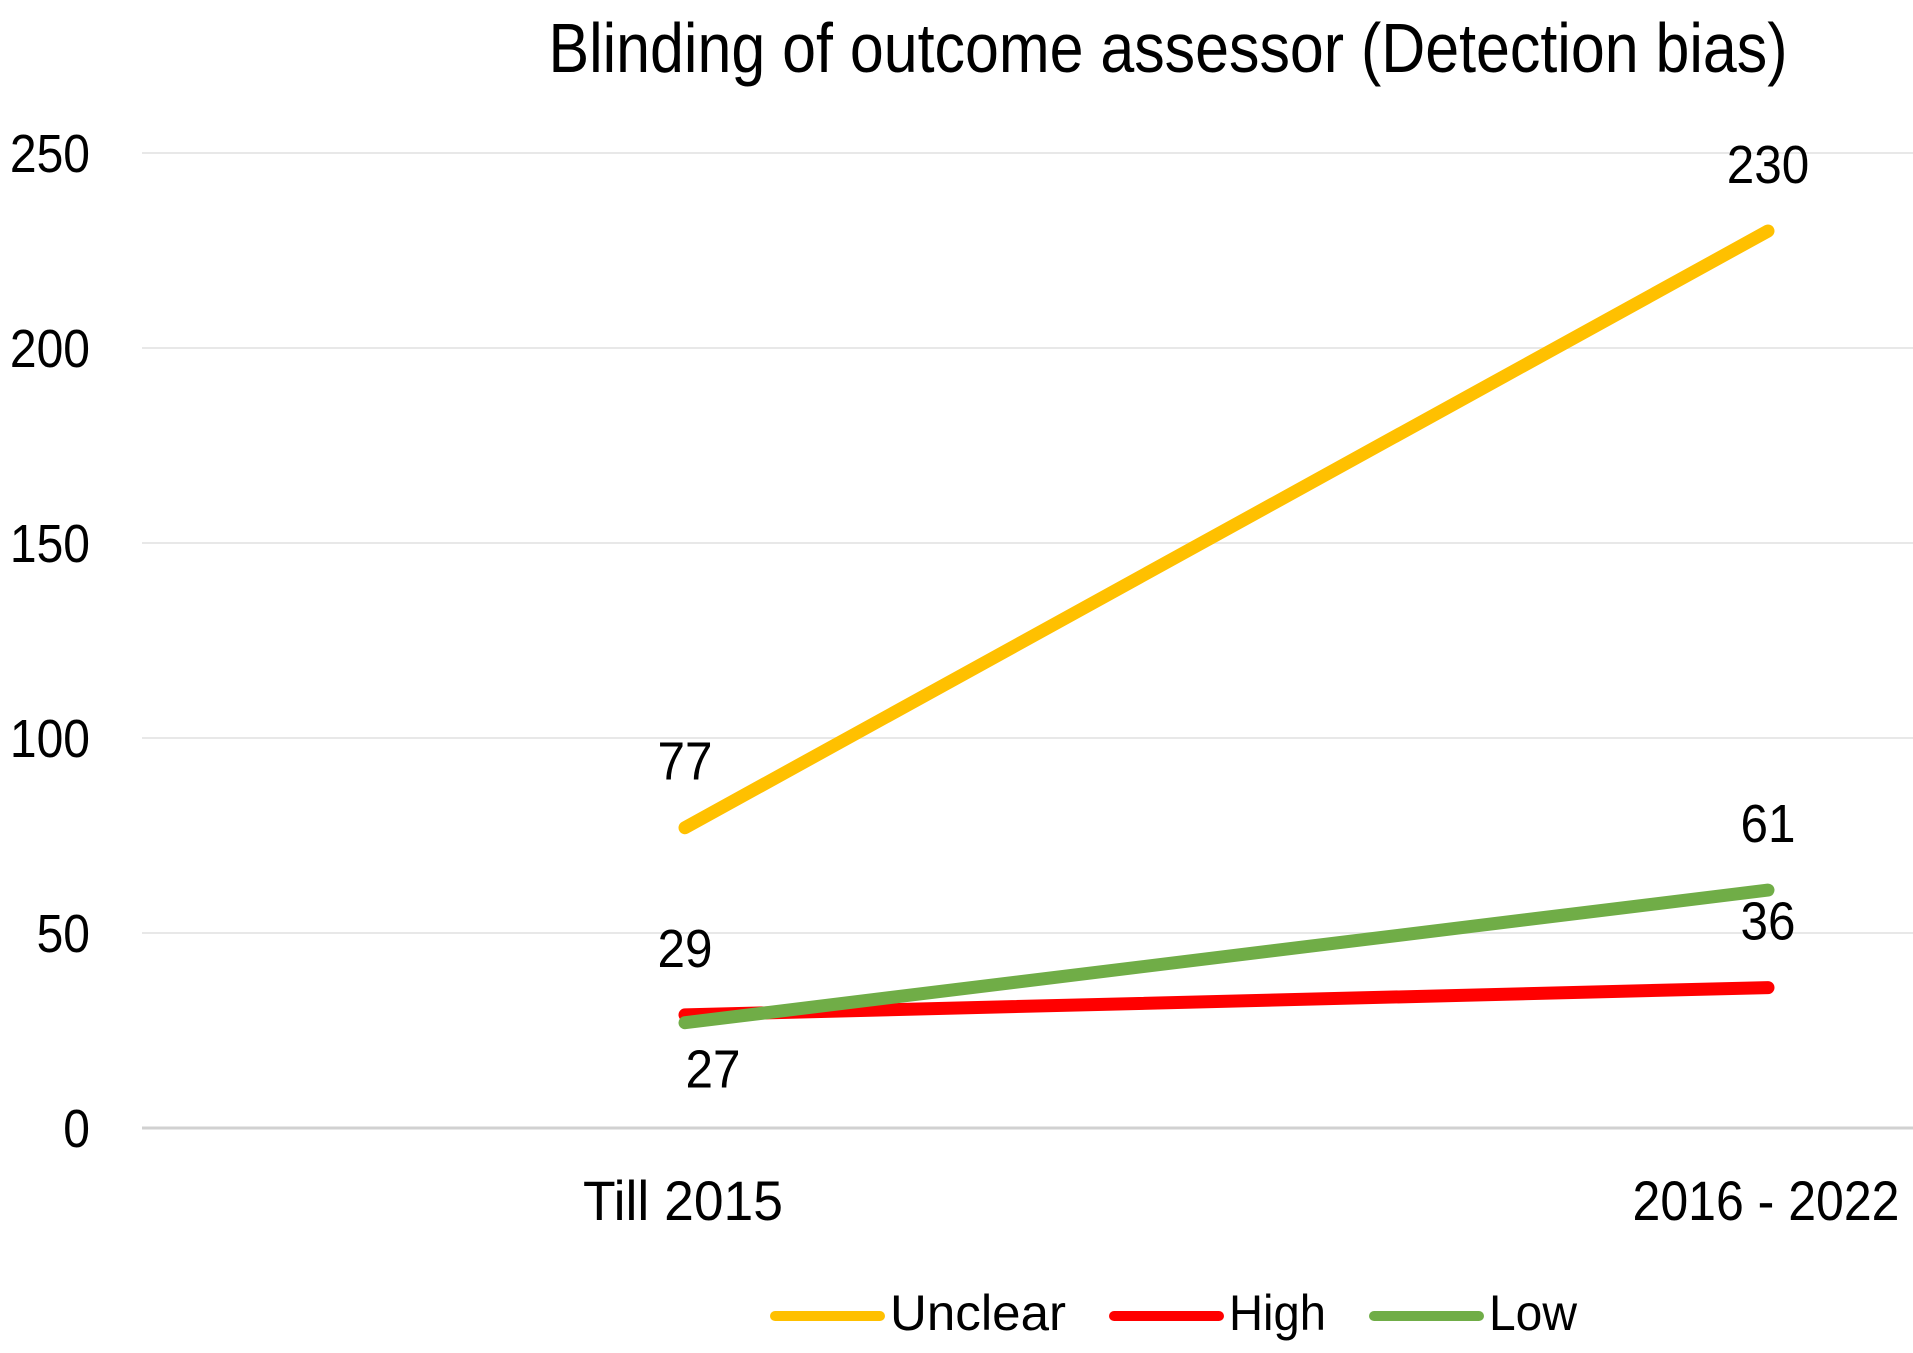 Image resolution: width=1913 pixels, height=1353 pixels. I want to click on legend-item-unclear: Unclear, so click(918, 1313).